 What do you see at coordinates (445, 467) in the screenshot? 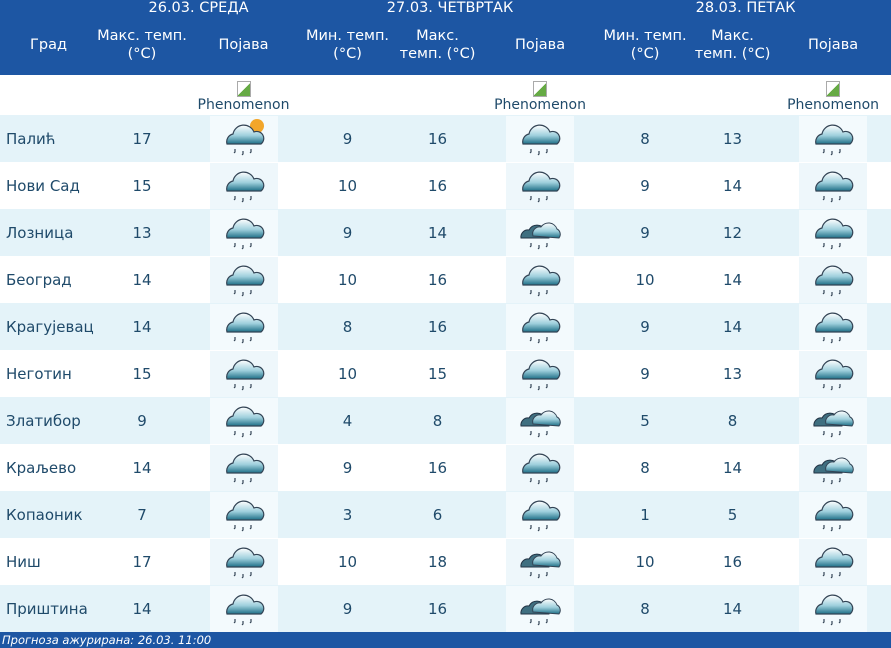
I see `table-row: Краљево 14 9 16 8 14` at bounding box center [445, 467].